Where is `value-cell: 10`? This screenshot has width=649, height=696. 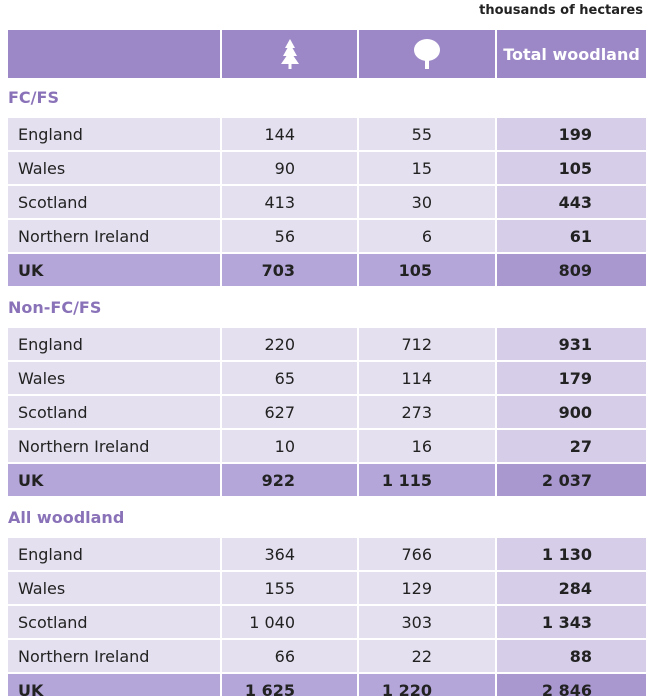
value-cell: 10 is located at coordinates (289, 446).